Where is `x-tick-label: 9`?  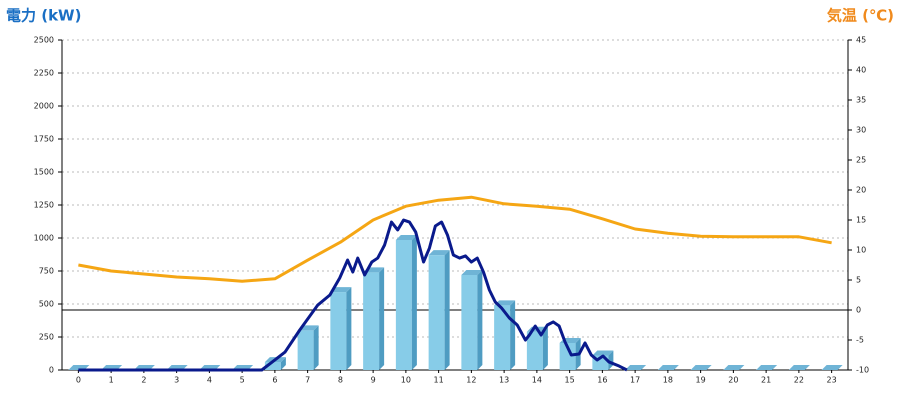
x-tick-label: 9 is located at coordinates (373, 380).